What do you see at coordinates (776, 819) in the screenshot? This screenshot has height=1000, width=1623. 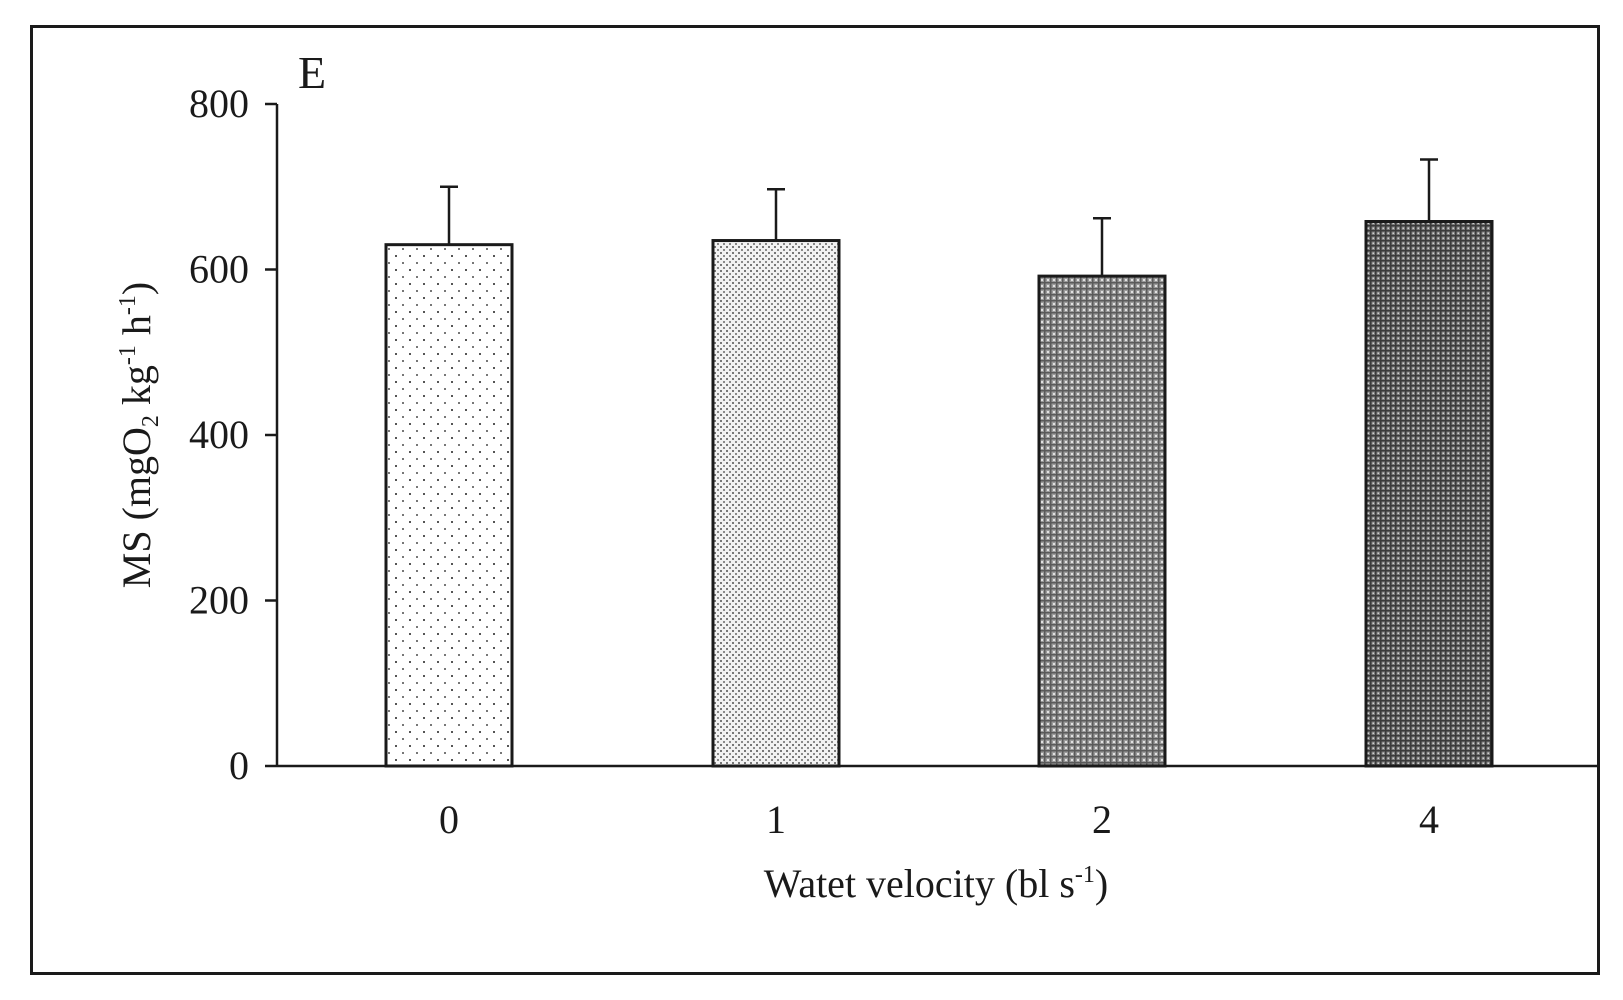 I see `x-tick-label: 1` at bounding box center [776, 819].